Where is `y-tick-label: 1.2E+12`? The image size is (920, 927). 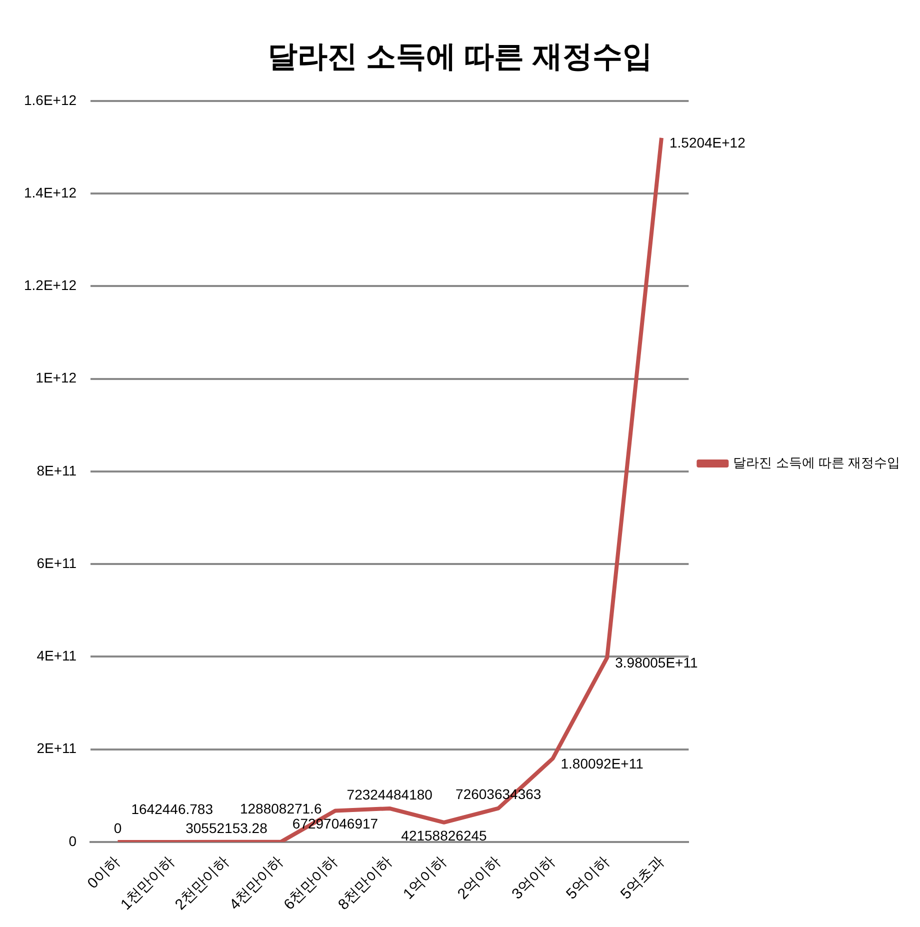
y-tick-label: 1.2E+12 is located at coordinates (50, 285).